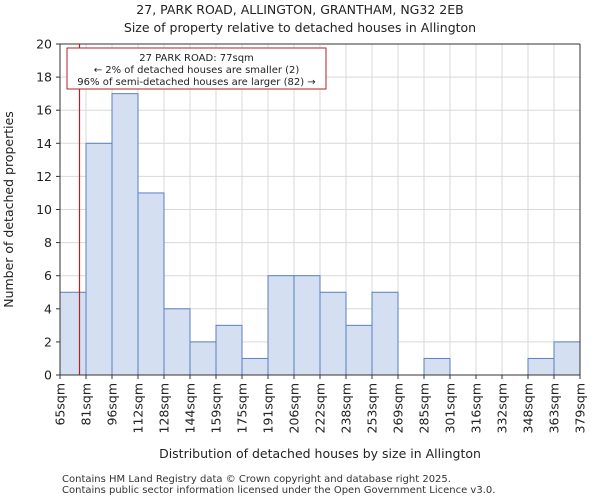 The width and height of the screenshot is (600, 500). I want to click on x-tick-label: 269sqm, so click(398, 408).